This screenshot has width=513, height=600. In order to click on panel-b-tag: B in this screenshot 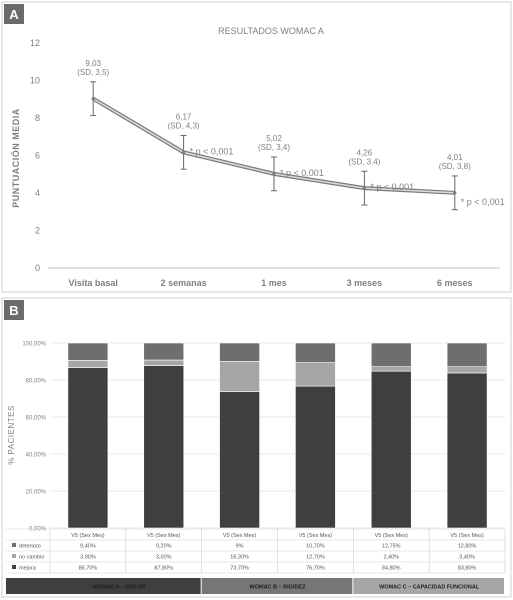, I will do `click(13, 310)`.